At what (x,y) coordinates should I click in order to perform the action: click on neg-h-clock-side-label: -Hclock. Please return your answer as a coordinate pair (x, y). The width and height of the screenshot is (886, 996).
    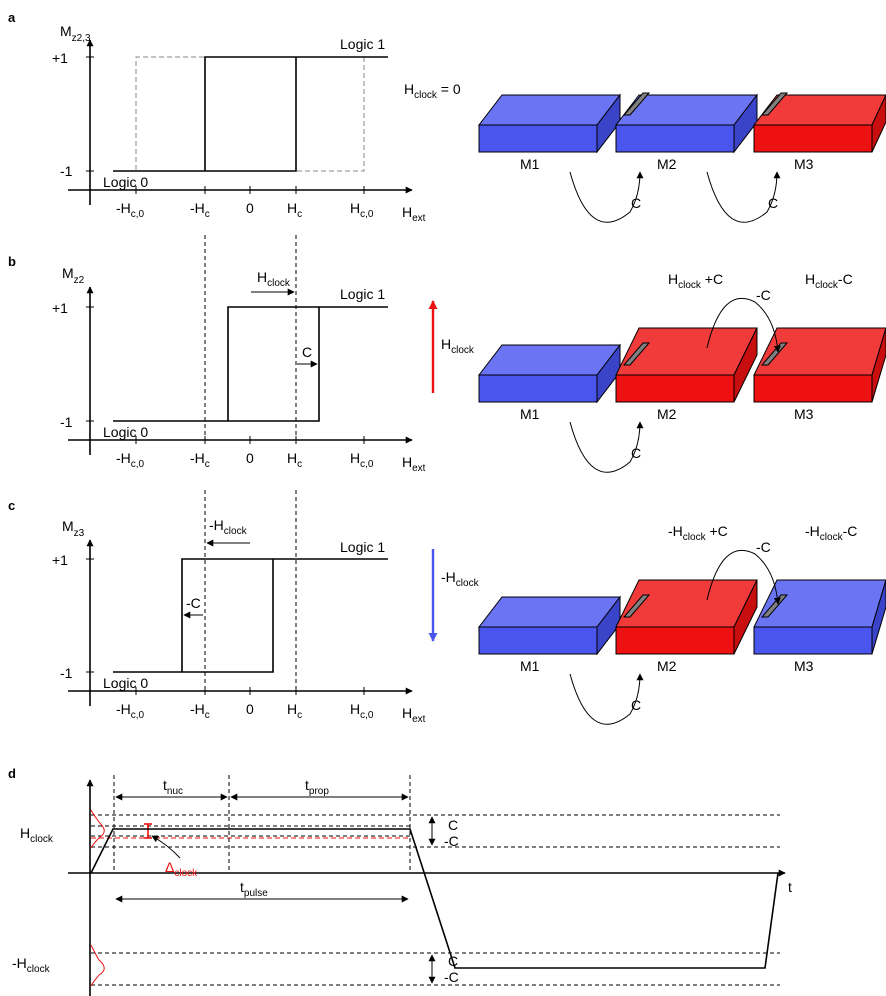
    Looking at the image, I should click on (460, 579).